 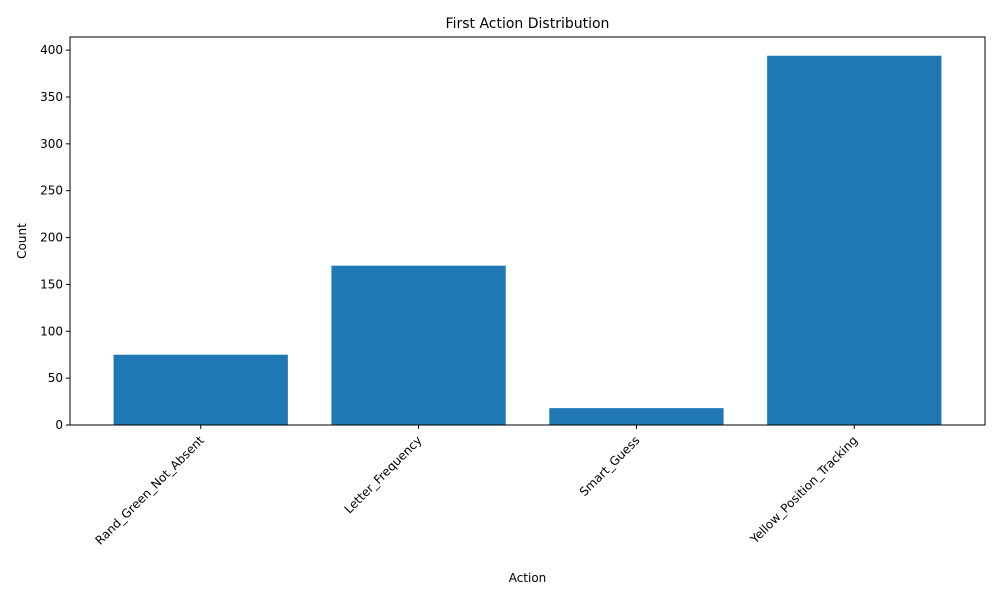 I want to click on y-tick-label: 400, so click(x=51, y=50).